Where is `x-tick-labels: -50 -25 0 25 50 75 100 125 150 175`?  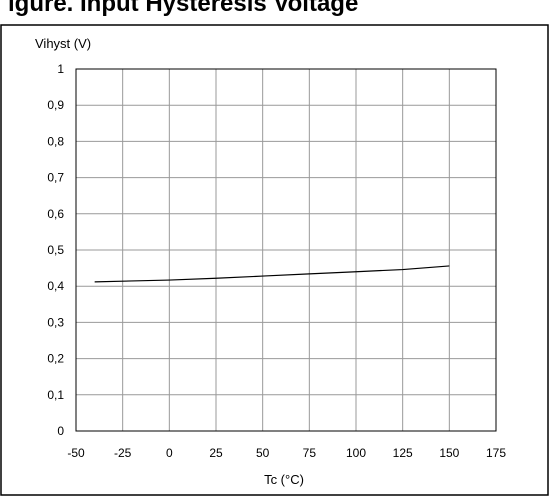
x-tick-labels: -50 -25 0 25 50 75 100 125 150 175 is located at coordinates (286, 453).